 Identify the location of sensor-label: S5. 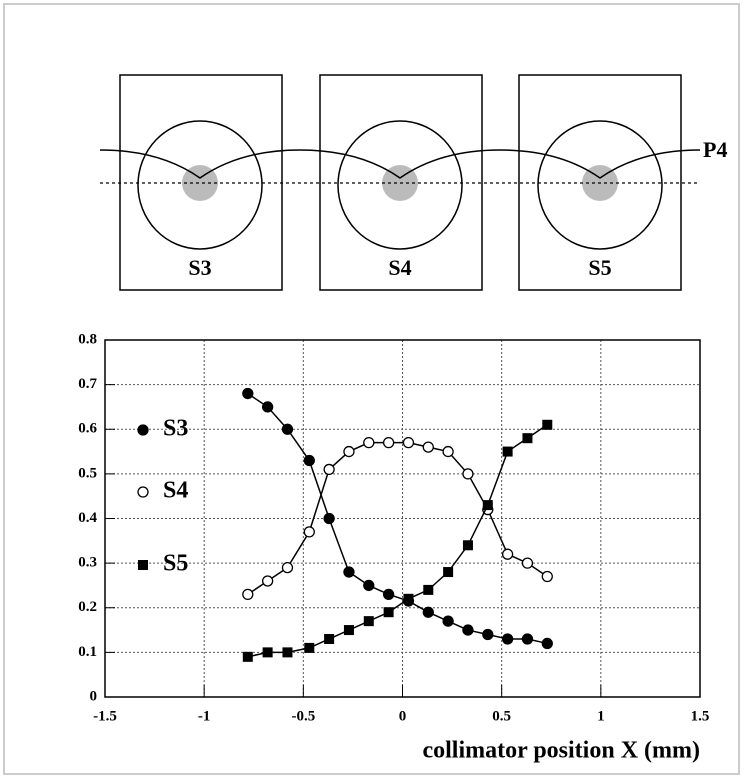
(599, 267).